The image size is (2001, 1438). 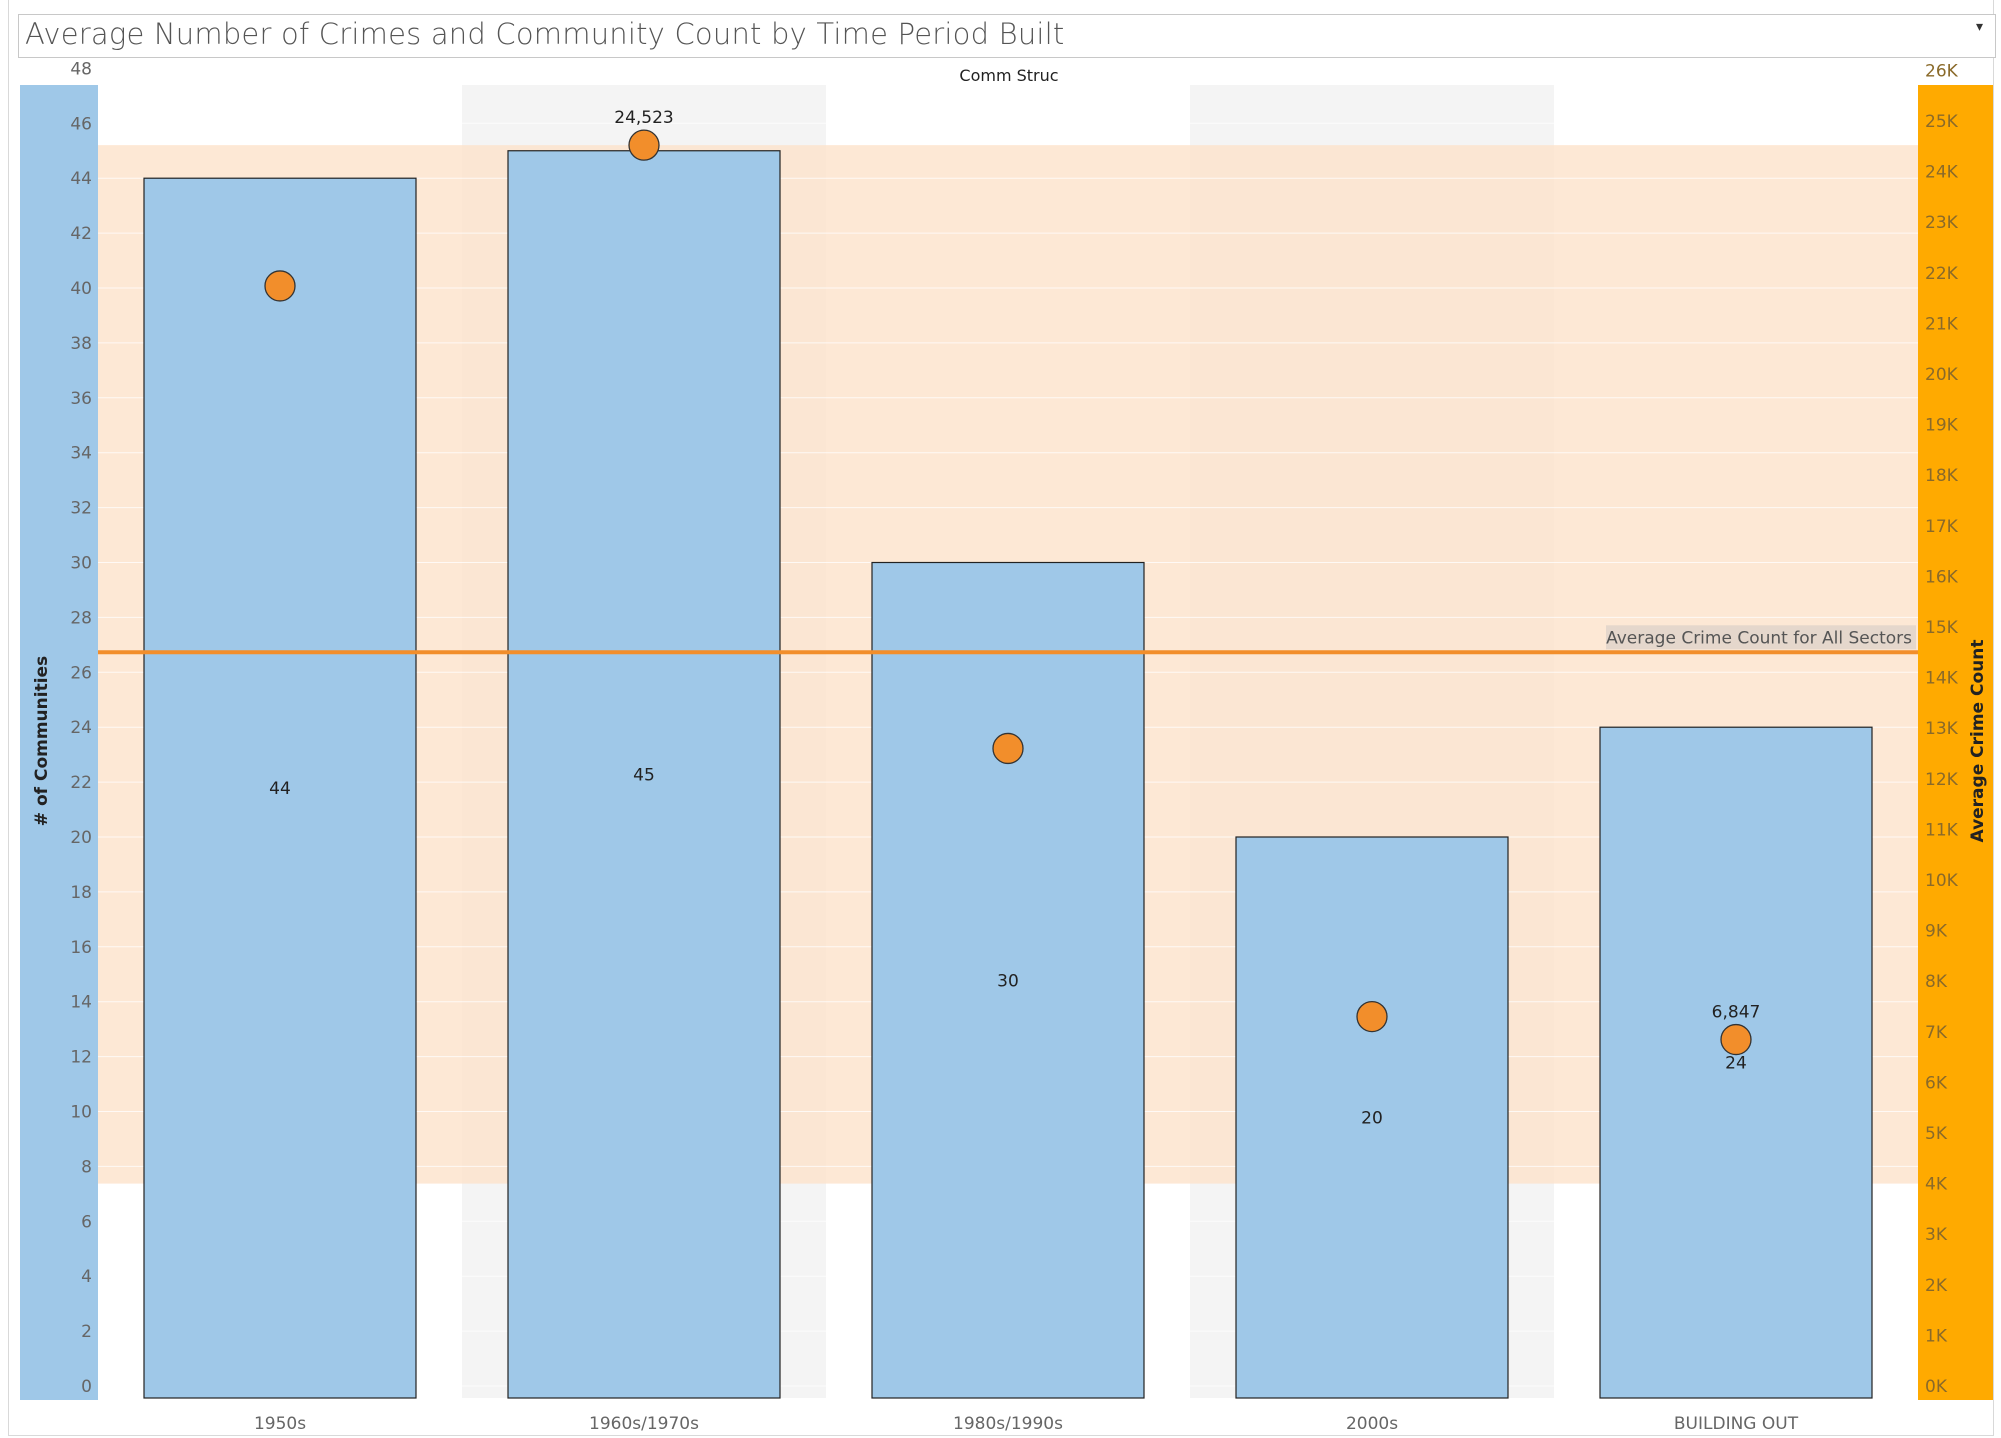 I want to click on y2-tick-label: 3K, so click(x=1936, y=1235).